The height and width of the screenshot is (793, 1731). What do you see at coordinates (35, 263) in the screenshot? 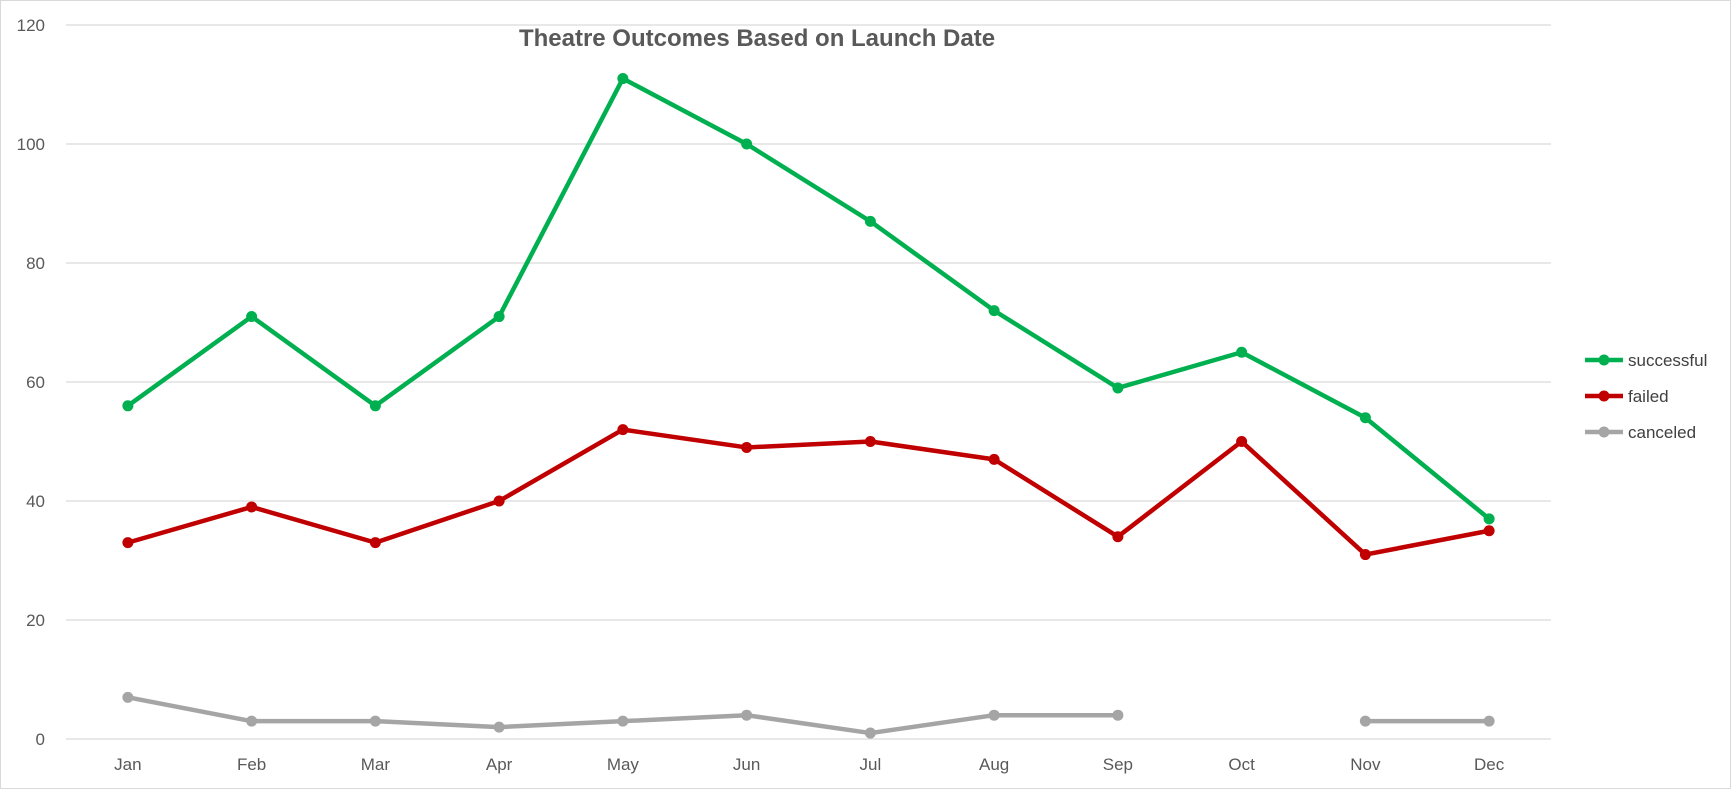
I see `y-tick-label: 80` at bounding box center [35, 263].